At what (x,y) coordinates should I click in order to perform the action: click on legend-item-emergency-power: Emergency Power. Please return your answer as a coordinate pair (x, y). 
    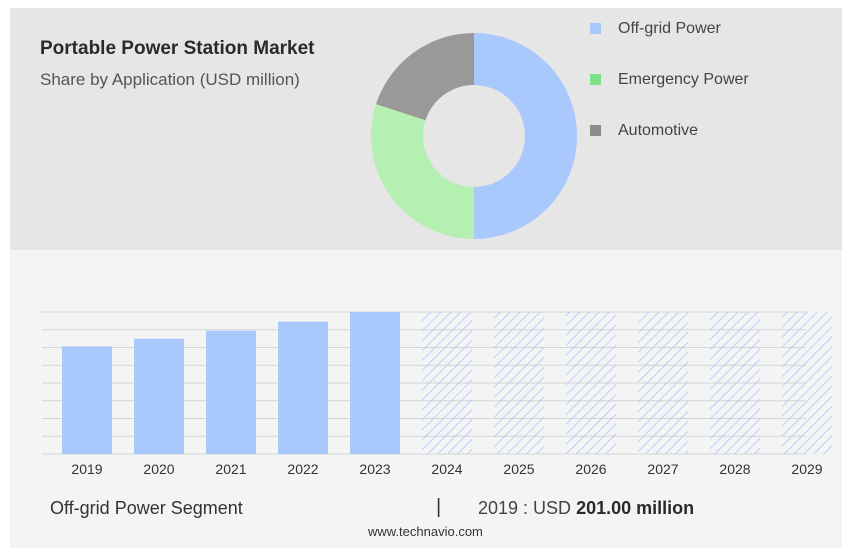
    Looking at the image, I should click on (669, 80).